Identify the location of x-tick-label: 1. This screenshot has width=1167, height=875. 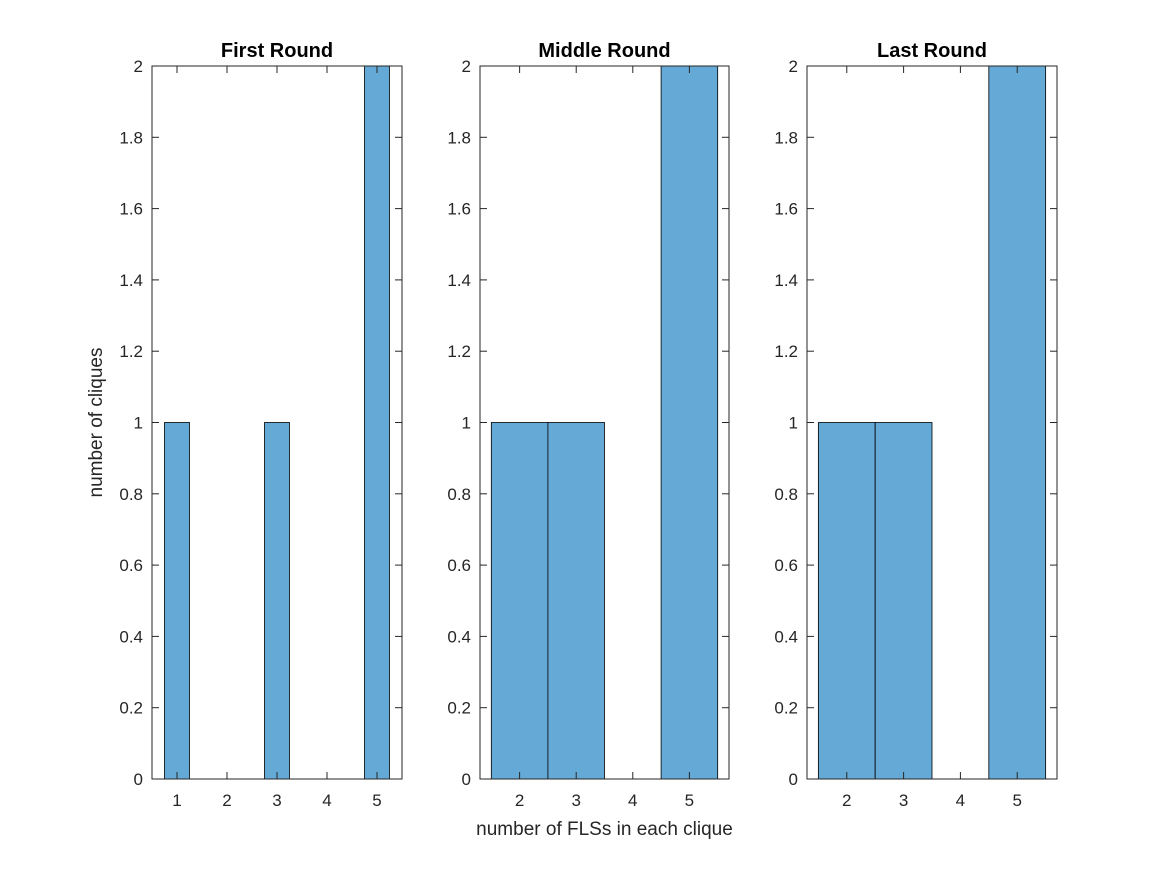
(176, 800).